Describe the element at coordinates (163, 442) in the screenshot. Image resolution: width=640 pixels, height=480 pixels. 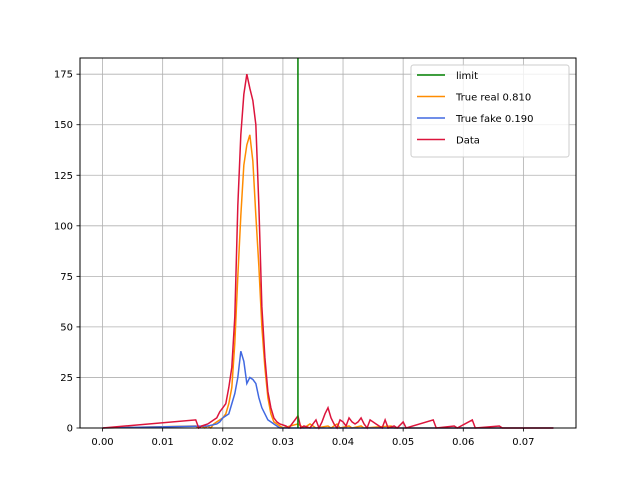
I see `x-tick-label: 0.01` at that location.